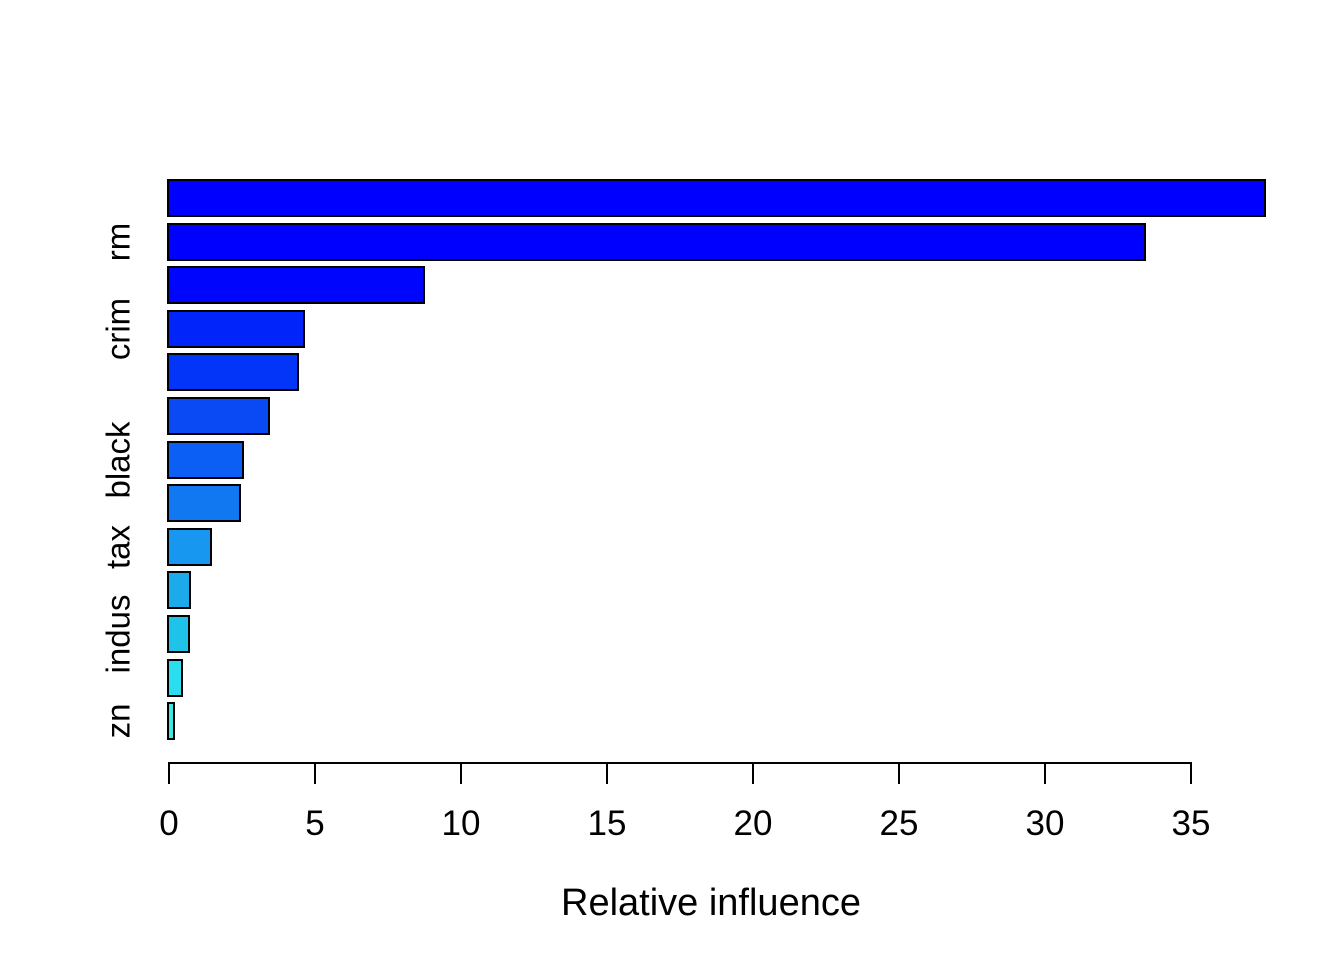  Describe the element at coordinates (899, 823) in the screenshot. I see `x-tick-label-25: 25` at that location.